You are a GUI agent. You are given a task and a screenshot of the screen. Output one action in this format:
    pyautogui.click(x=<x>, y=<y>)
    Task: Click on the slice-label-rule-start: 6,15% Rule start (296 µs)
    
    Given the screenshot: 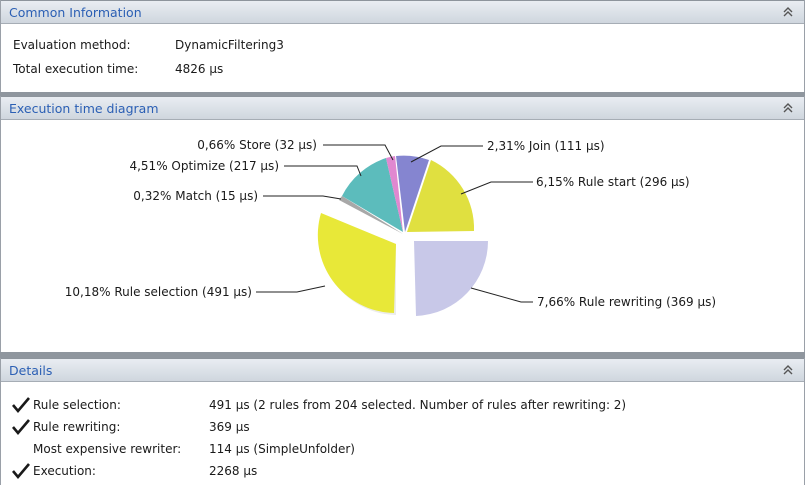 What is the action you would take?
    pyautogui.click(x=613, y=182)
    